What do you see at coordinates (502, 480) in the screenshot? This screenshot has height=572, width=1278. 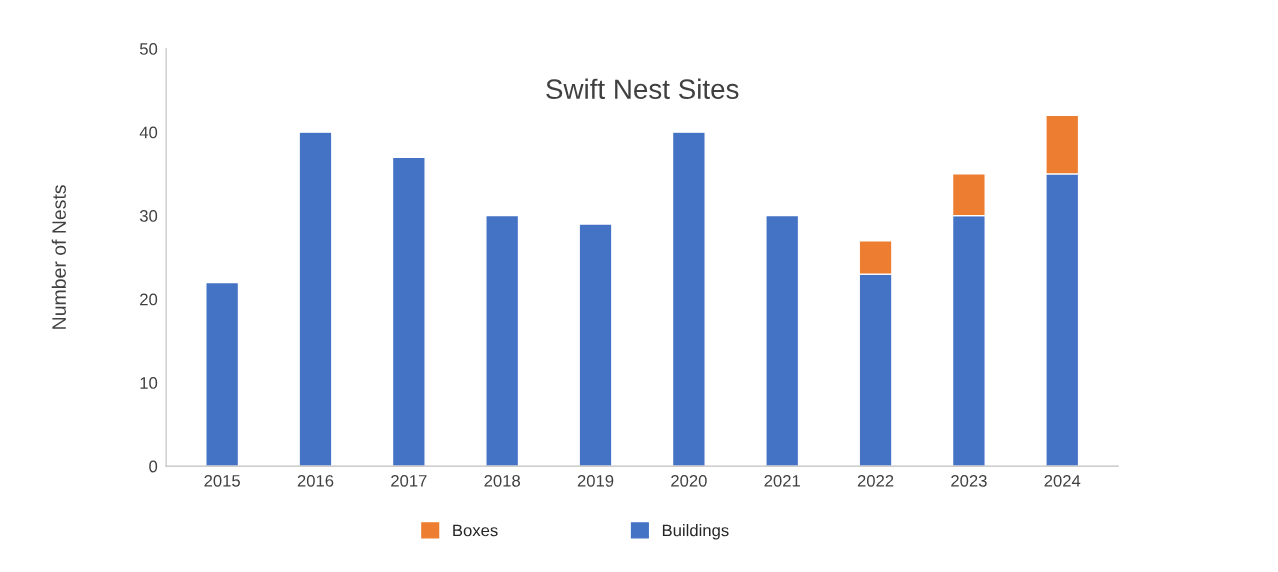 I see `x-tick-label: 2018` at bounding box center [502, 480].